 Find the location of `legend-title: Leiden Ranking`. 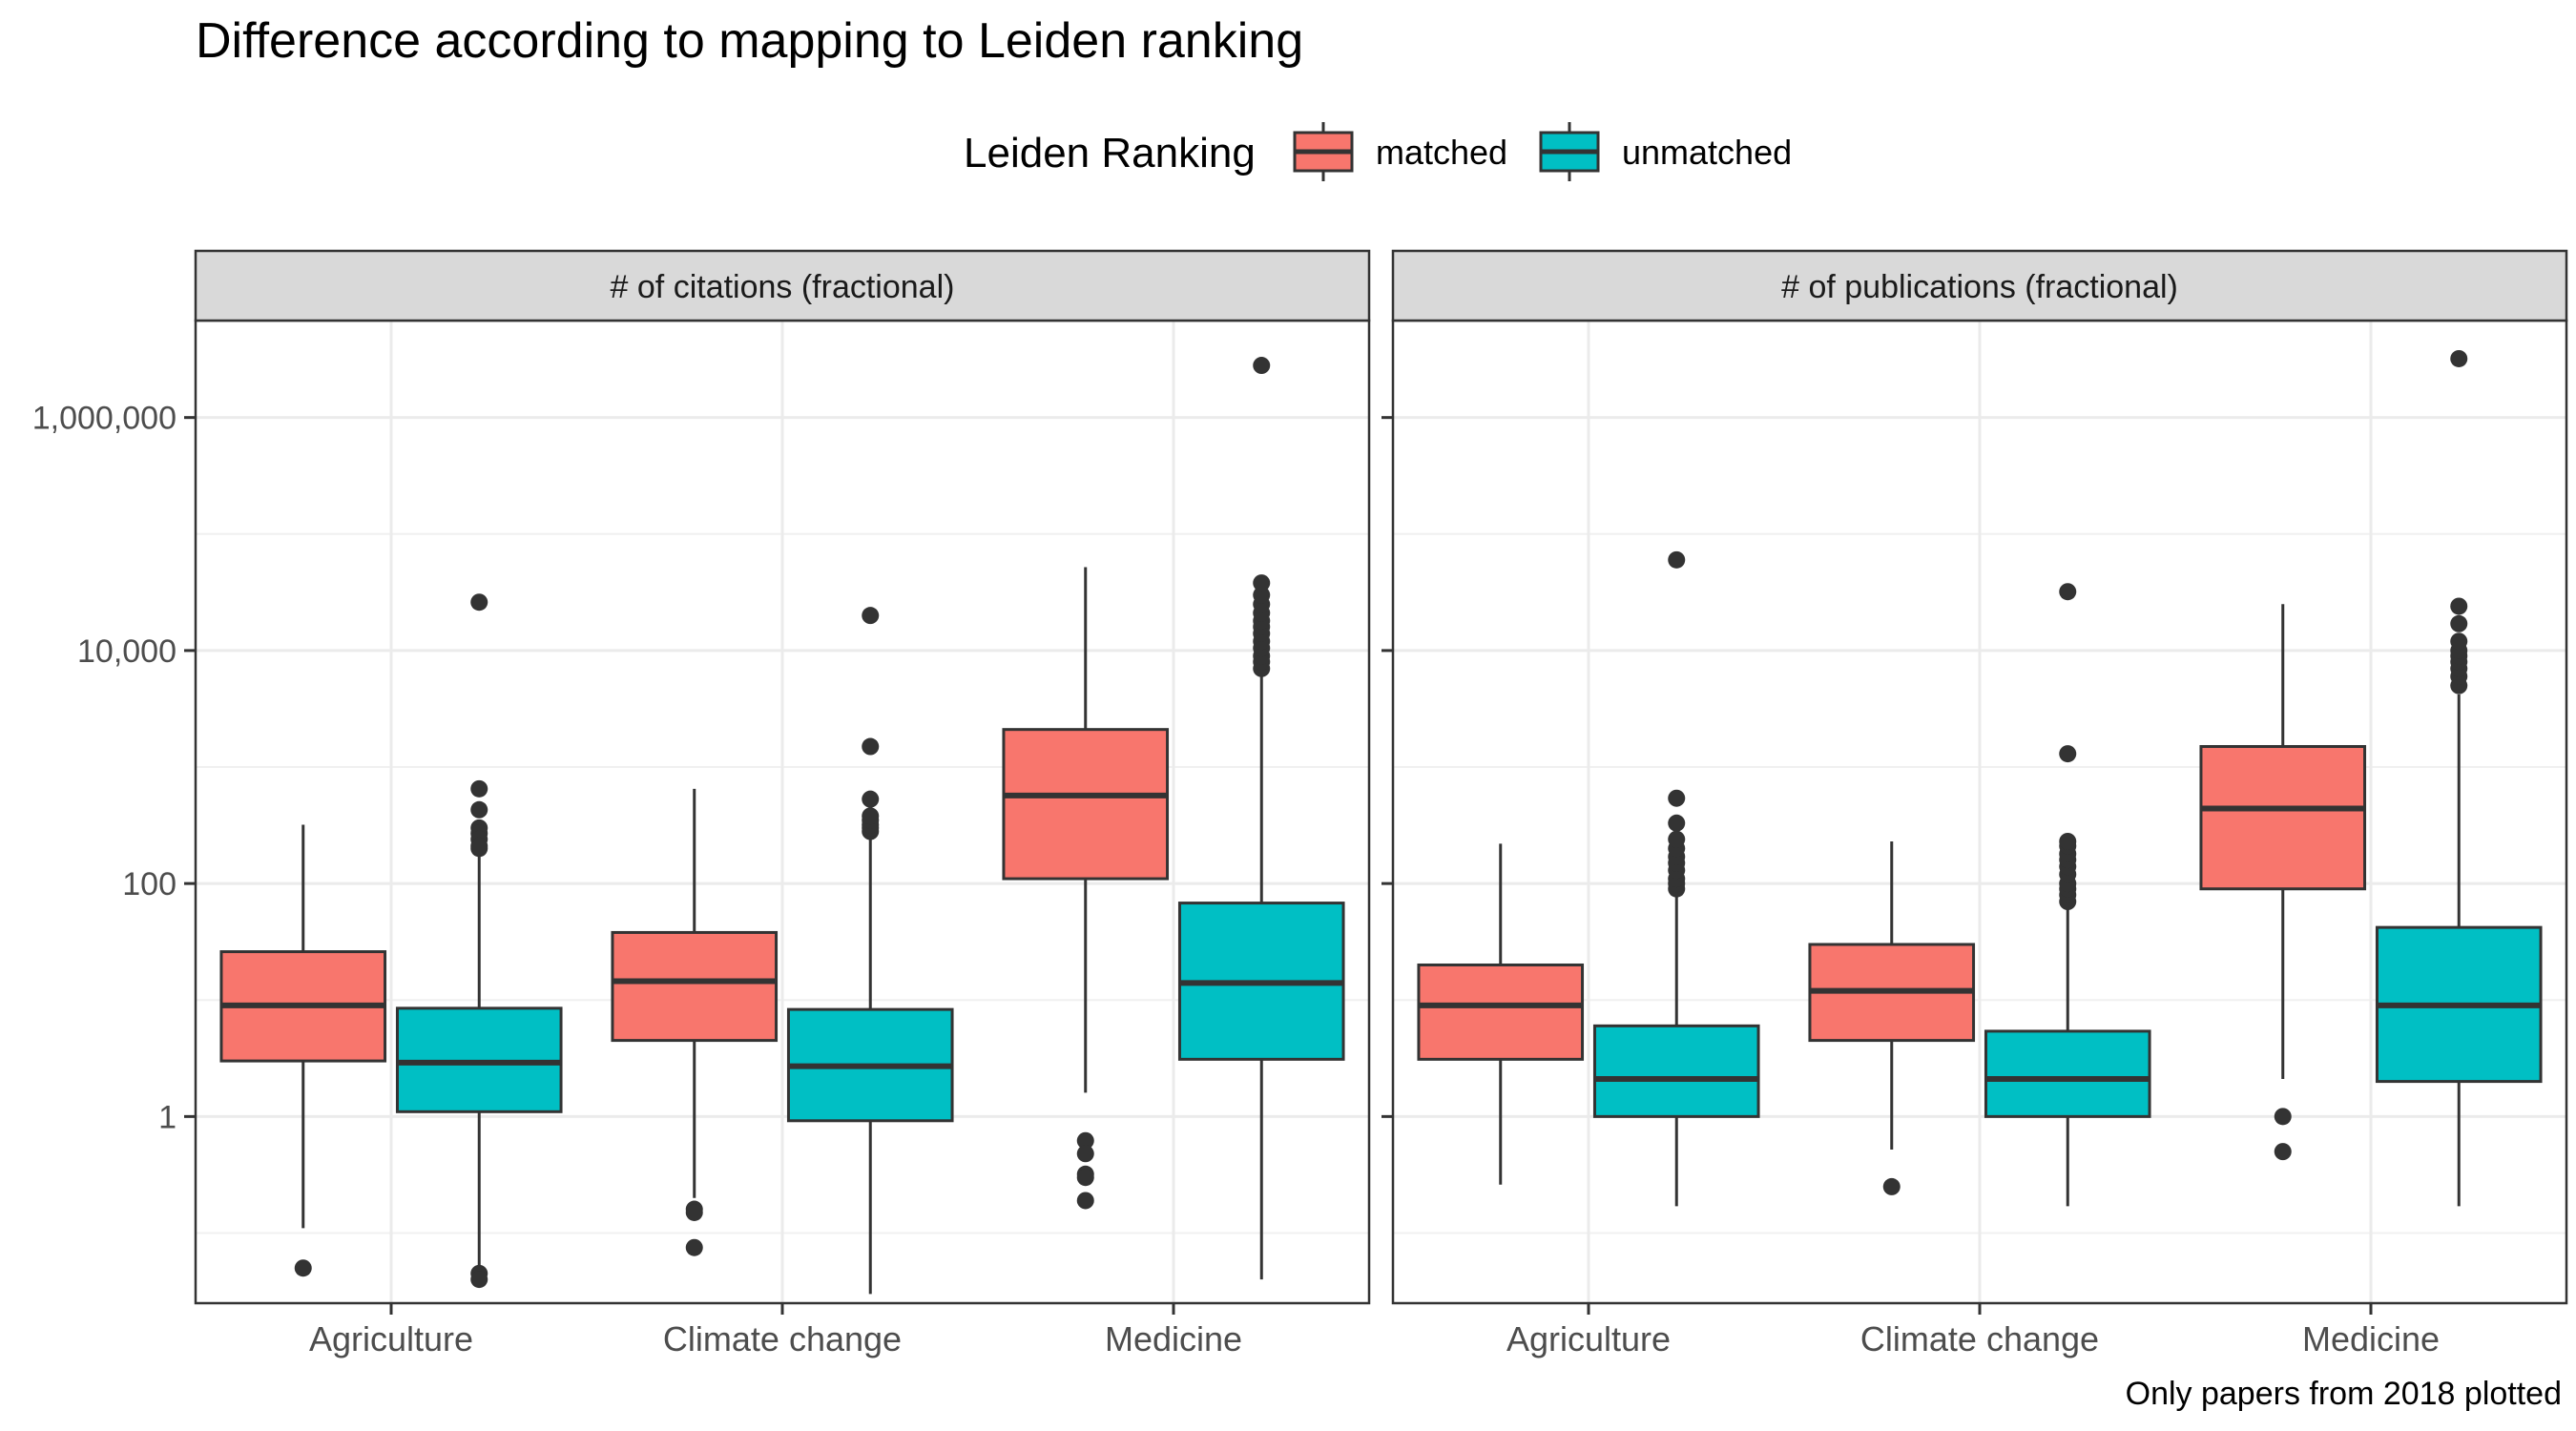

legend-title: Leiden Ranking is located at coordinates (1110, 153).